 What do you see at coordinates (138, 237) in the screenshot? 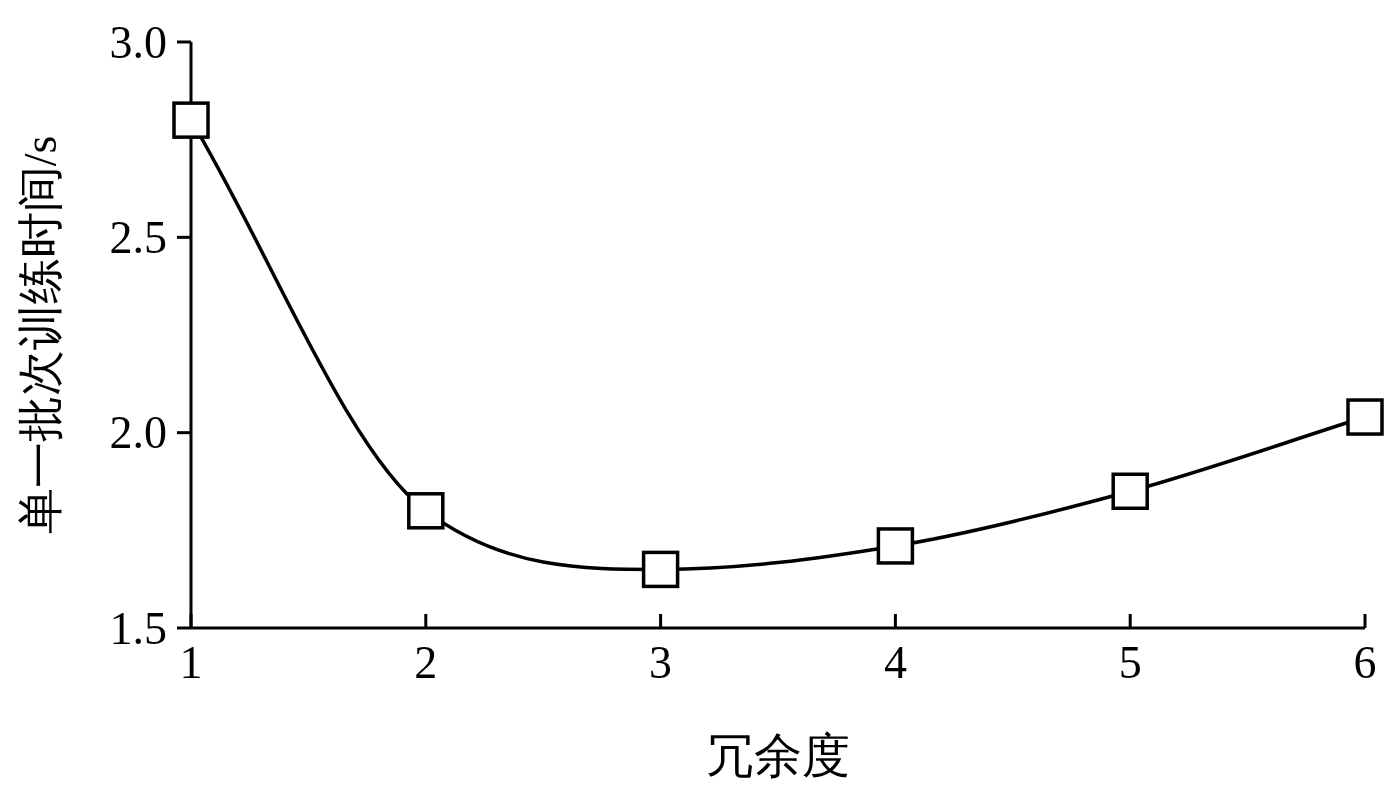
I see `y-tick-label: 2.5` at bounding box center [138, 237].